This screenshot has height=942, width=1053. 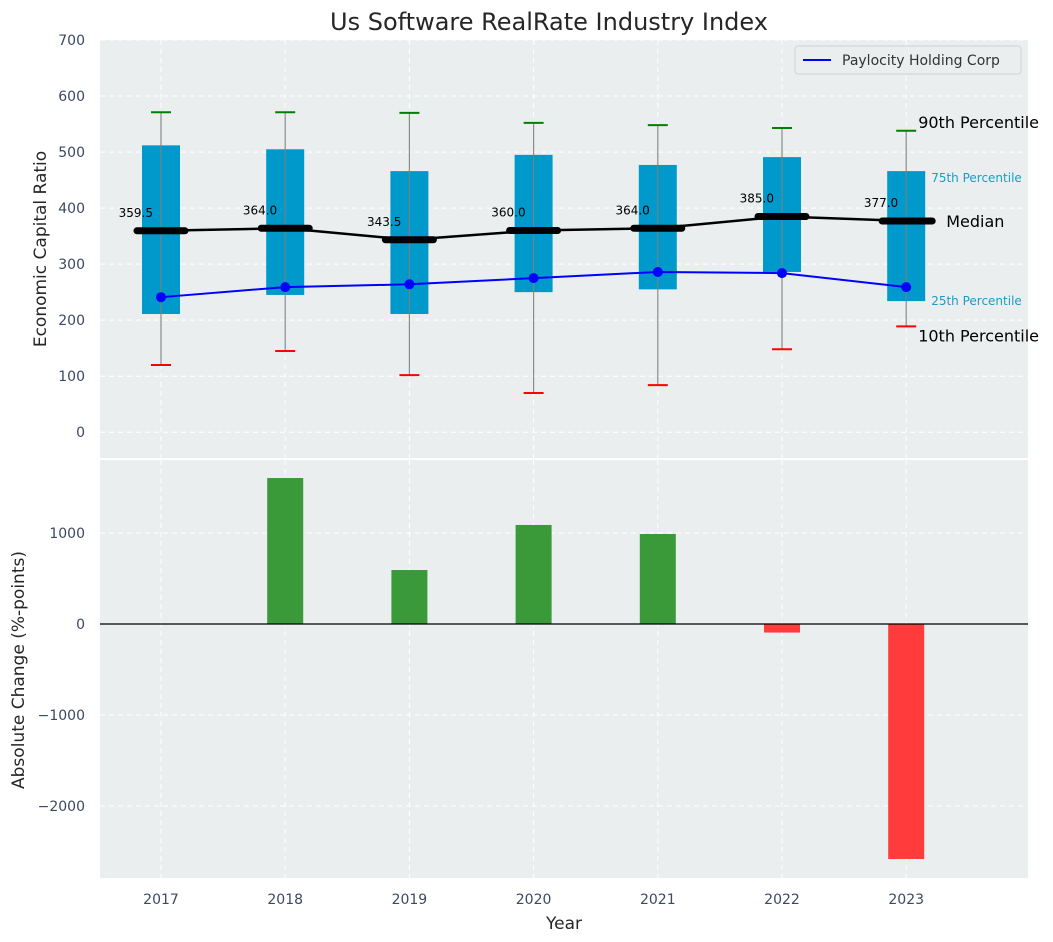 What do you see at coordinates (757, 199) in the screenshot?
I see `median-value-label: 385.0` at bounding box center [757, 199].